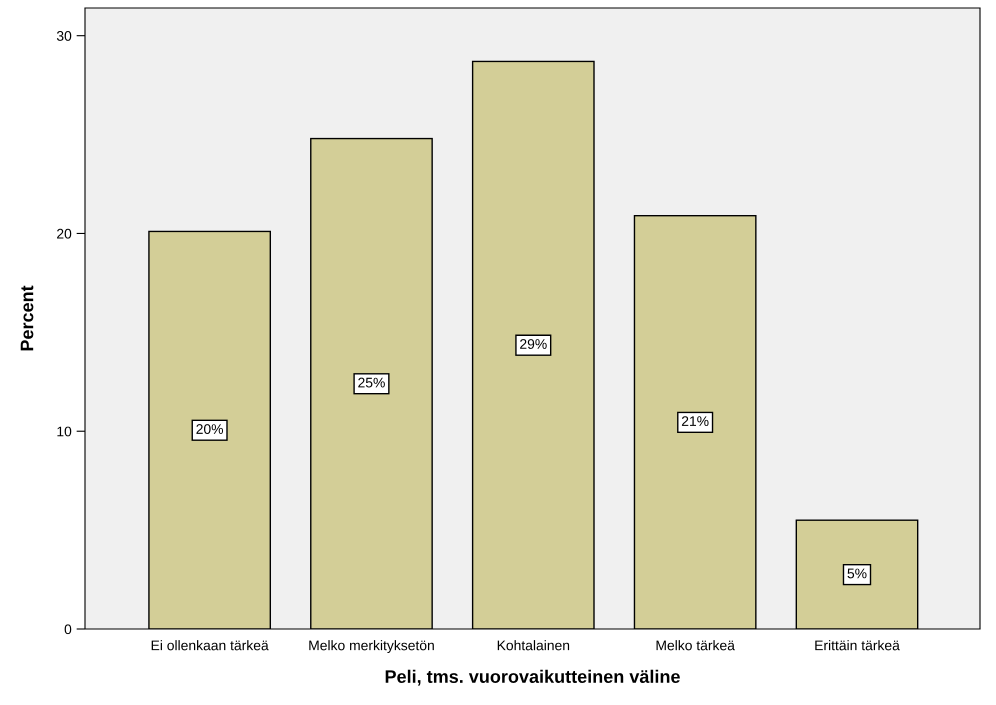 This screenshot has width=996, height=705. What do you see at coordinates (857, 645) in the screenshot?
I see `x-tick-label: Erittäin tärkeä` at bounding box center [857, 645].